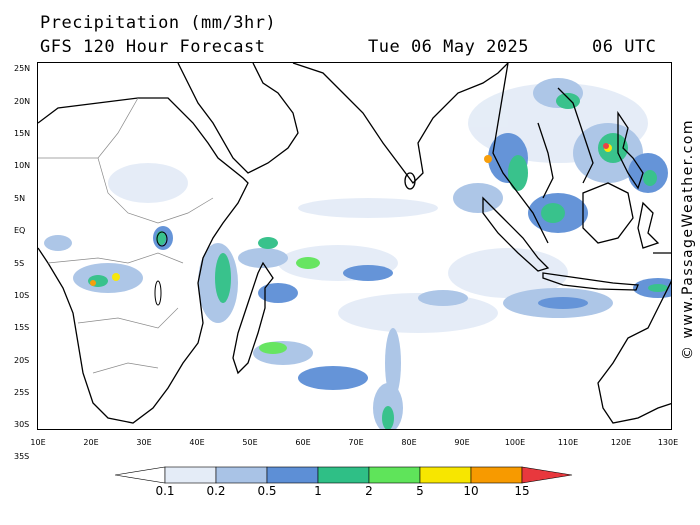 This screenshot has height=525, width=700. What do you see at coordinates (624, 47) in the screenshot?
I see `forecast-time: 06 UTC` at bounding box center [624, 47].